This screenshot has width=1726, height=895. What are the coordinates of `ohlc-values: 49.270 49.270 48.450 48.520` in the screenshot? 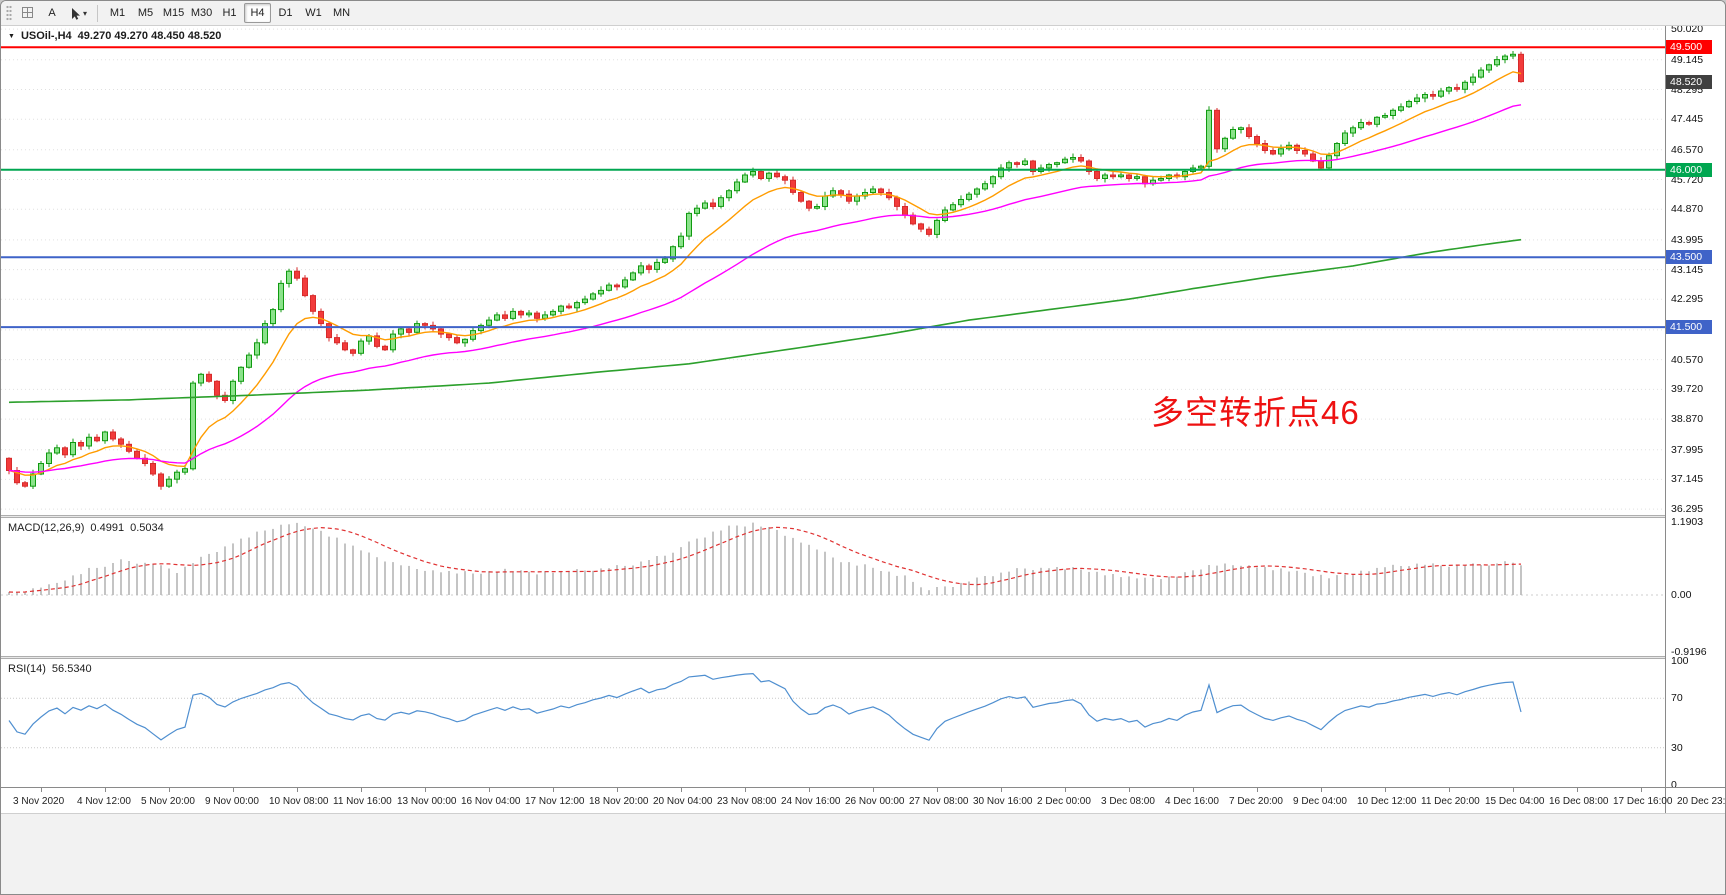 It's located at (149, 36).